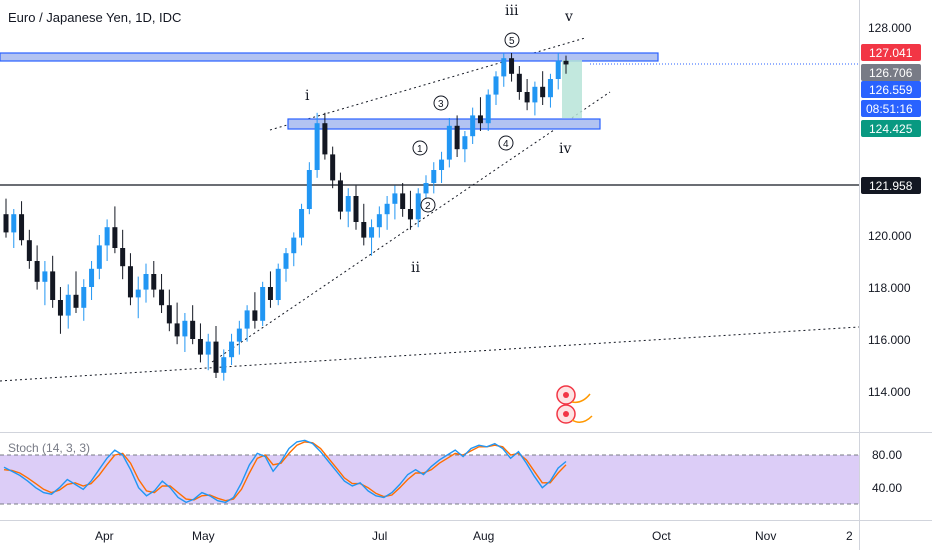 The image size is (932, 550). Describe the element at coordinates (329, 57) in the screenshot. I see `upper-resistance-zone` at that location.